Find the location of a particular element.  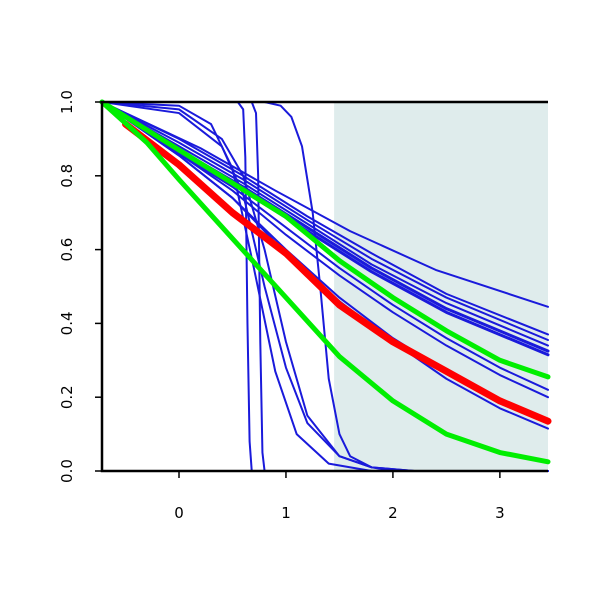

x-tick-label: 3 is located at coordinates (500, 513).